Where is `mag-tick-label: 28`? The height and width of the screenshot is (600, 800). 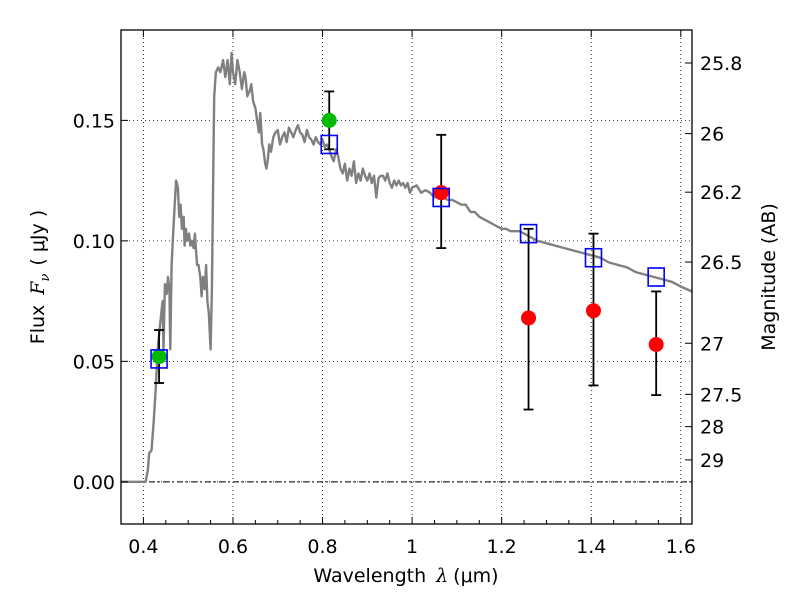 mag-tick-label: 28 is located at coordinates (712, 428).